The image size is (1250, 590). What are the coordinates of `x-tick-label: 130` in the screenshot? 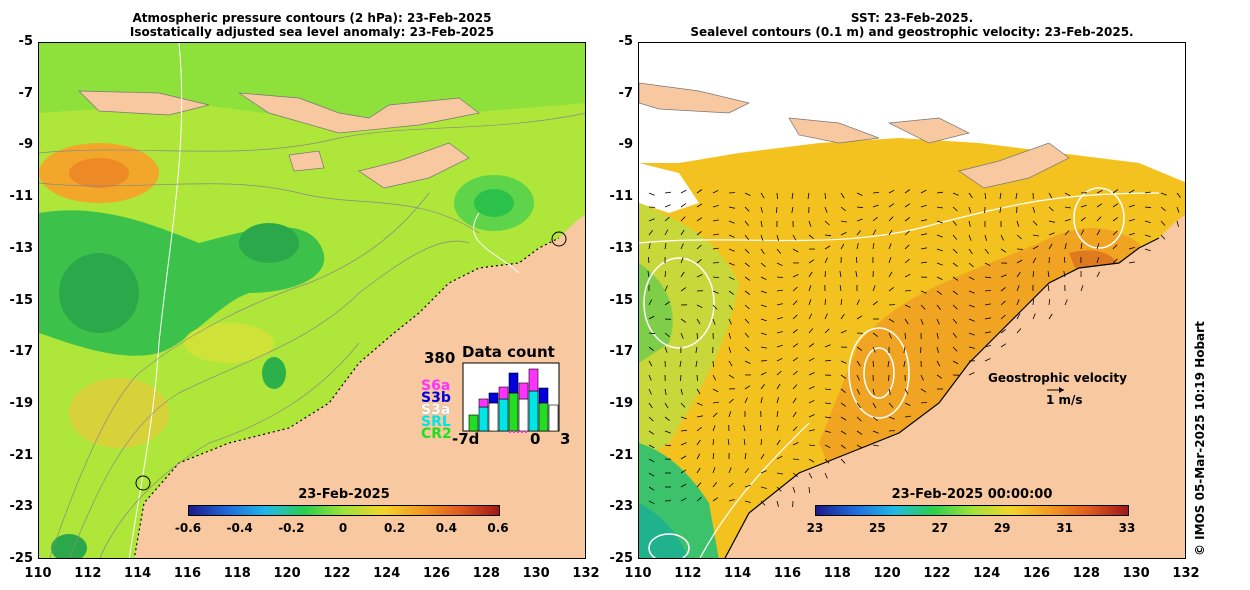 It's located at (1136, 573).